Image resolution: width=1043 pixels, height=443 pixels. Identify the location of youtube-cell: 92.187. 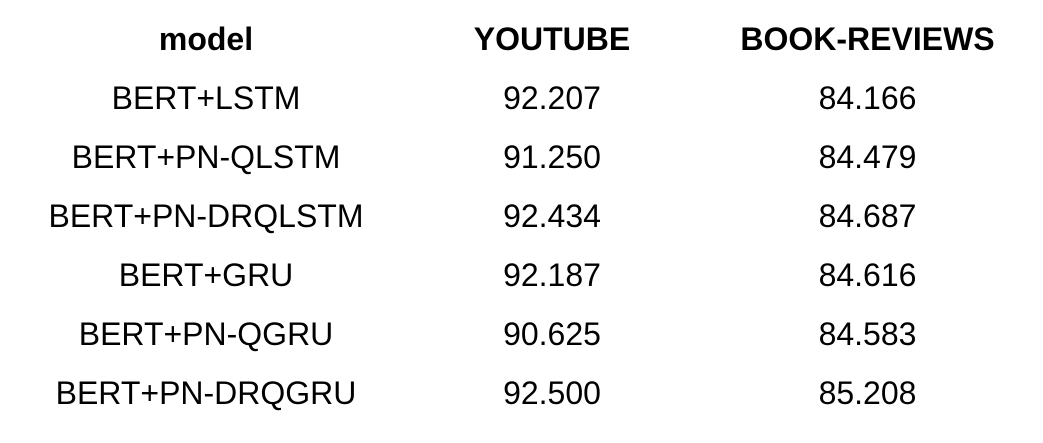
(552, 275).